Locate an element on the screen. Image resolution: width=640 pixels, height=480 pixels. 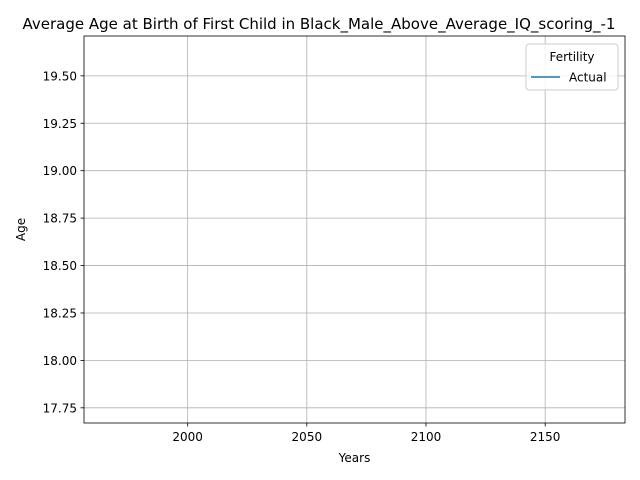
y-tick-label: 19.00 is located at coordinates (60, 171).